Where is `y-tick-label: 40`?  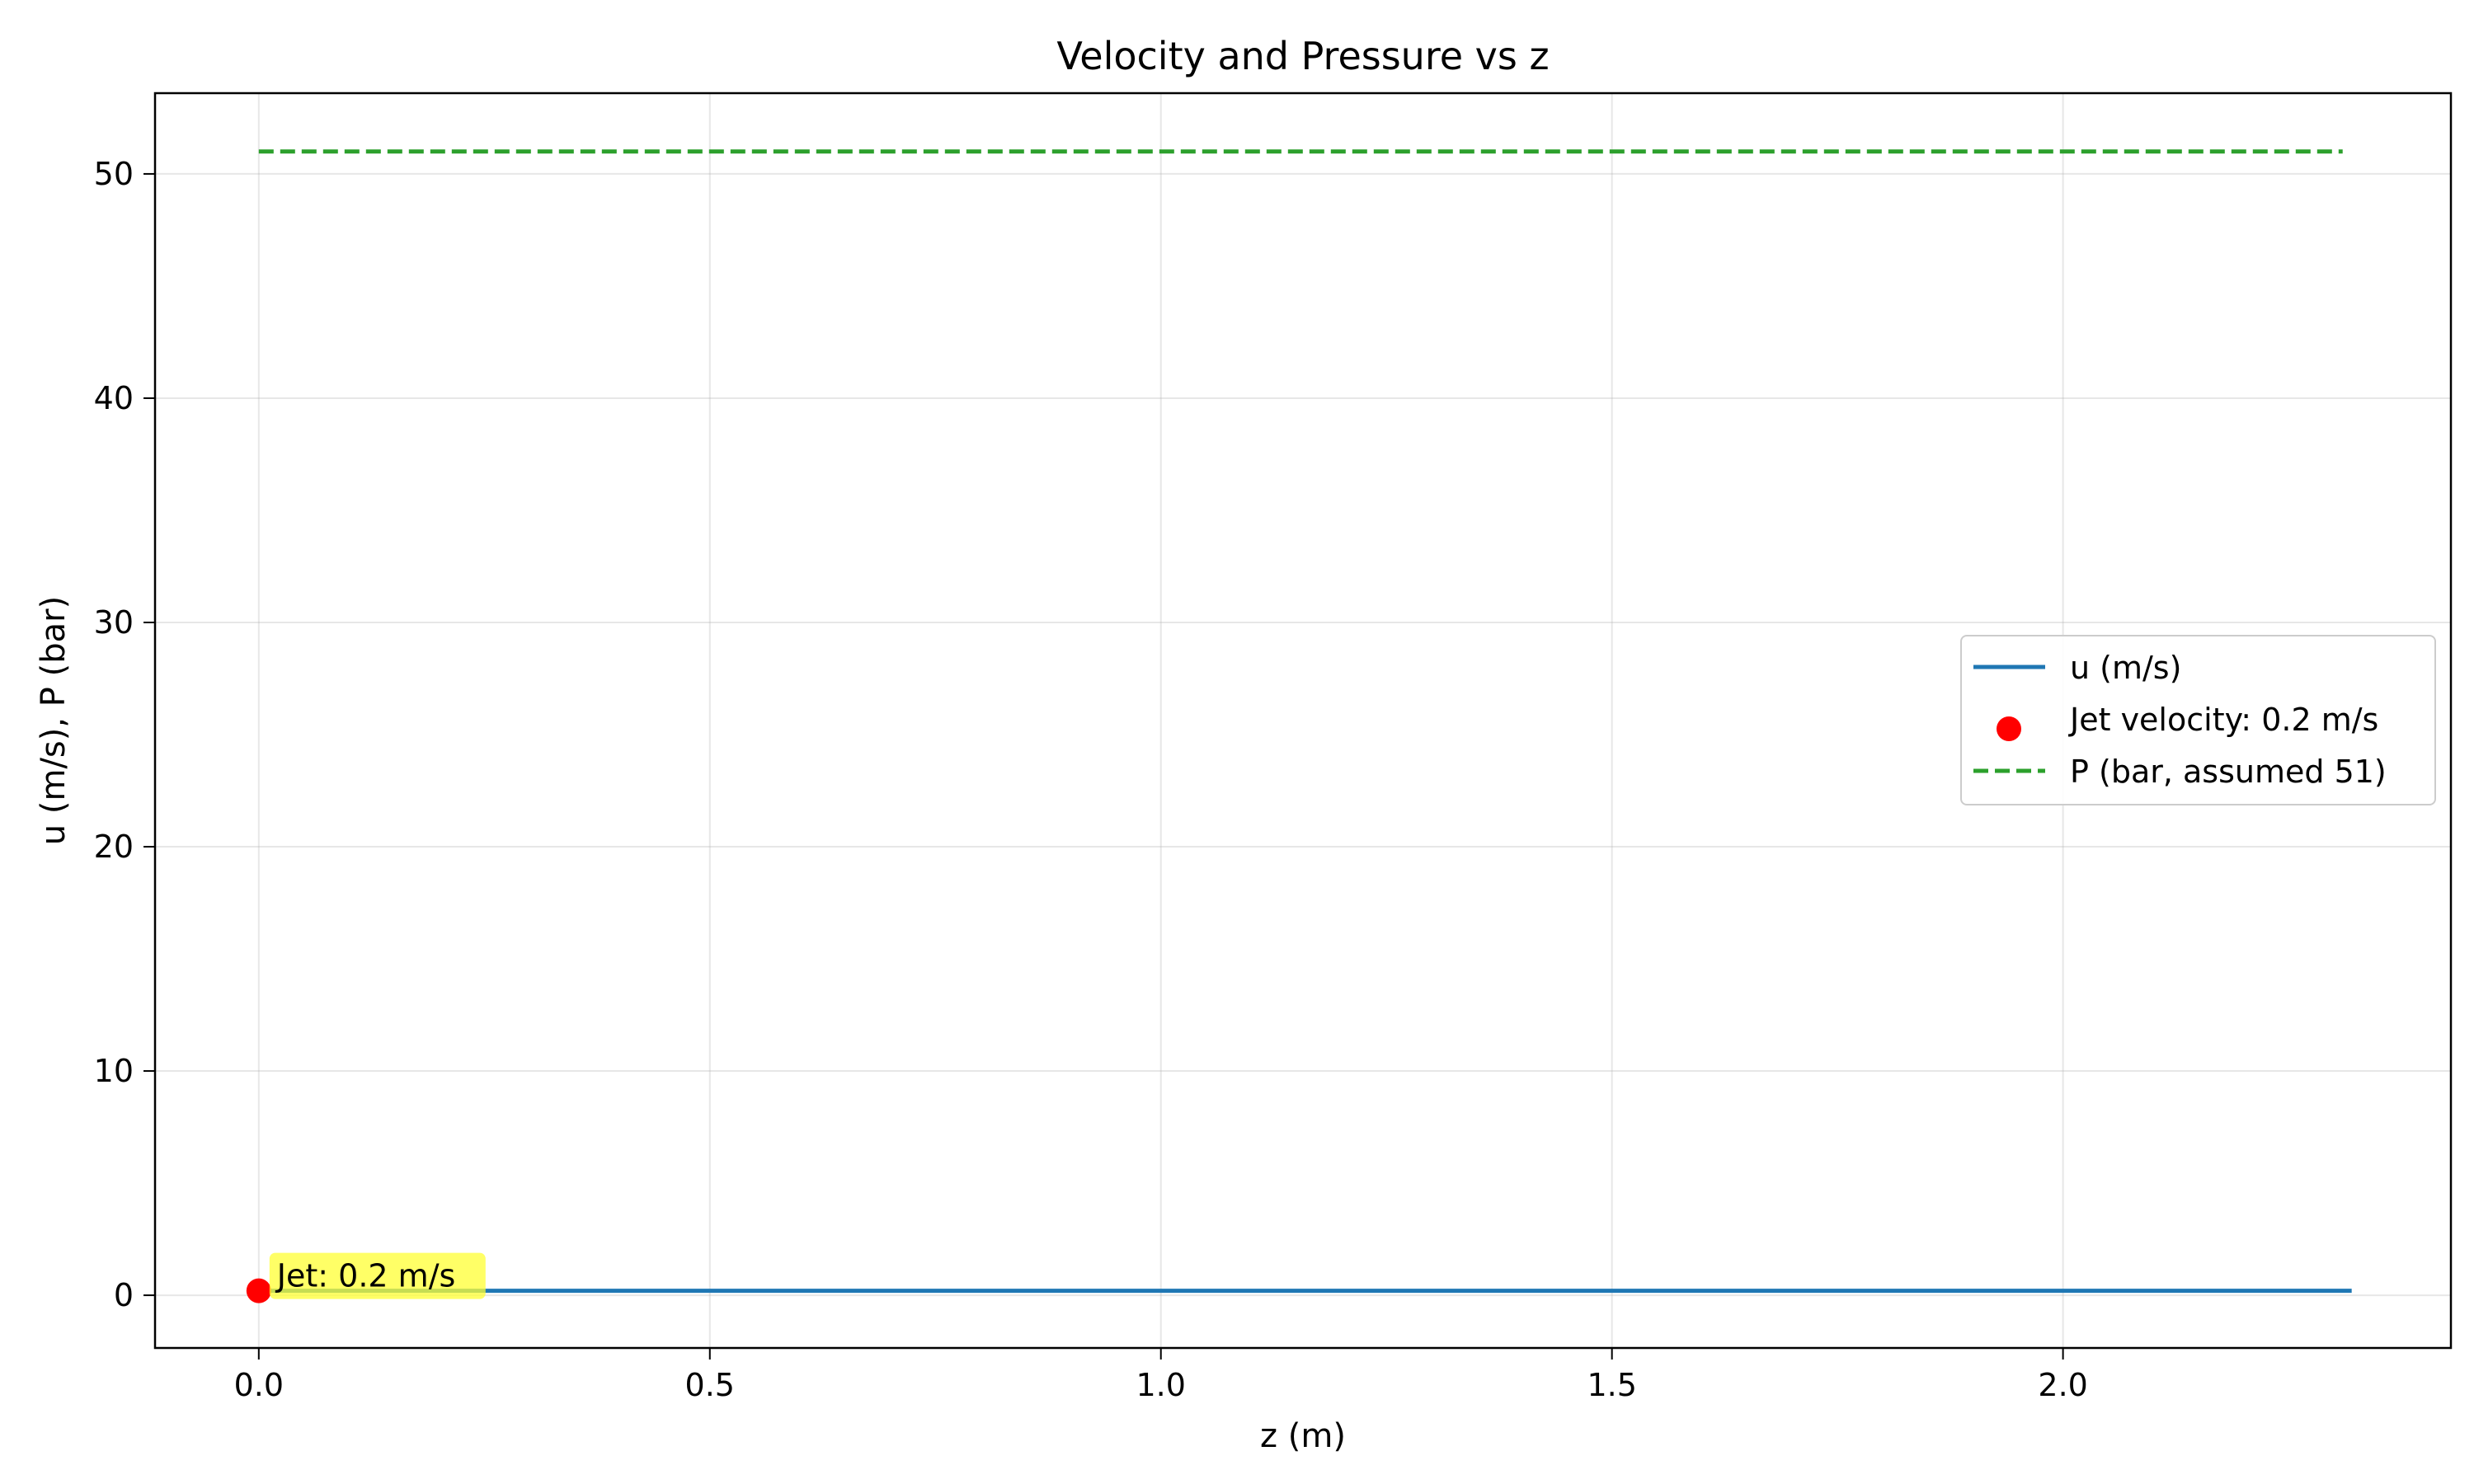 y-tick-label: 40 is located at coordinates (114, 398).